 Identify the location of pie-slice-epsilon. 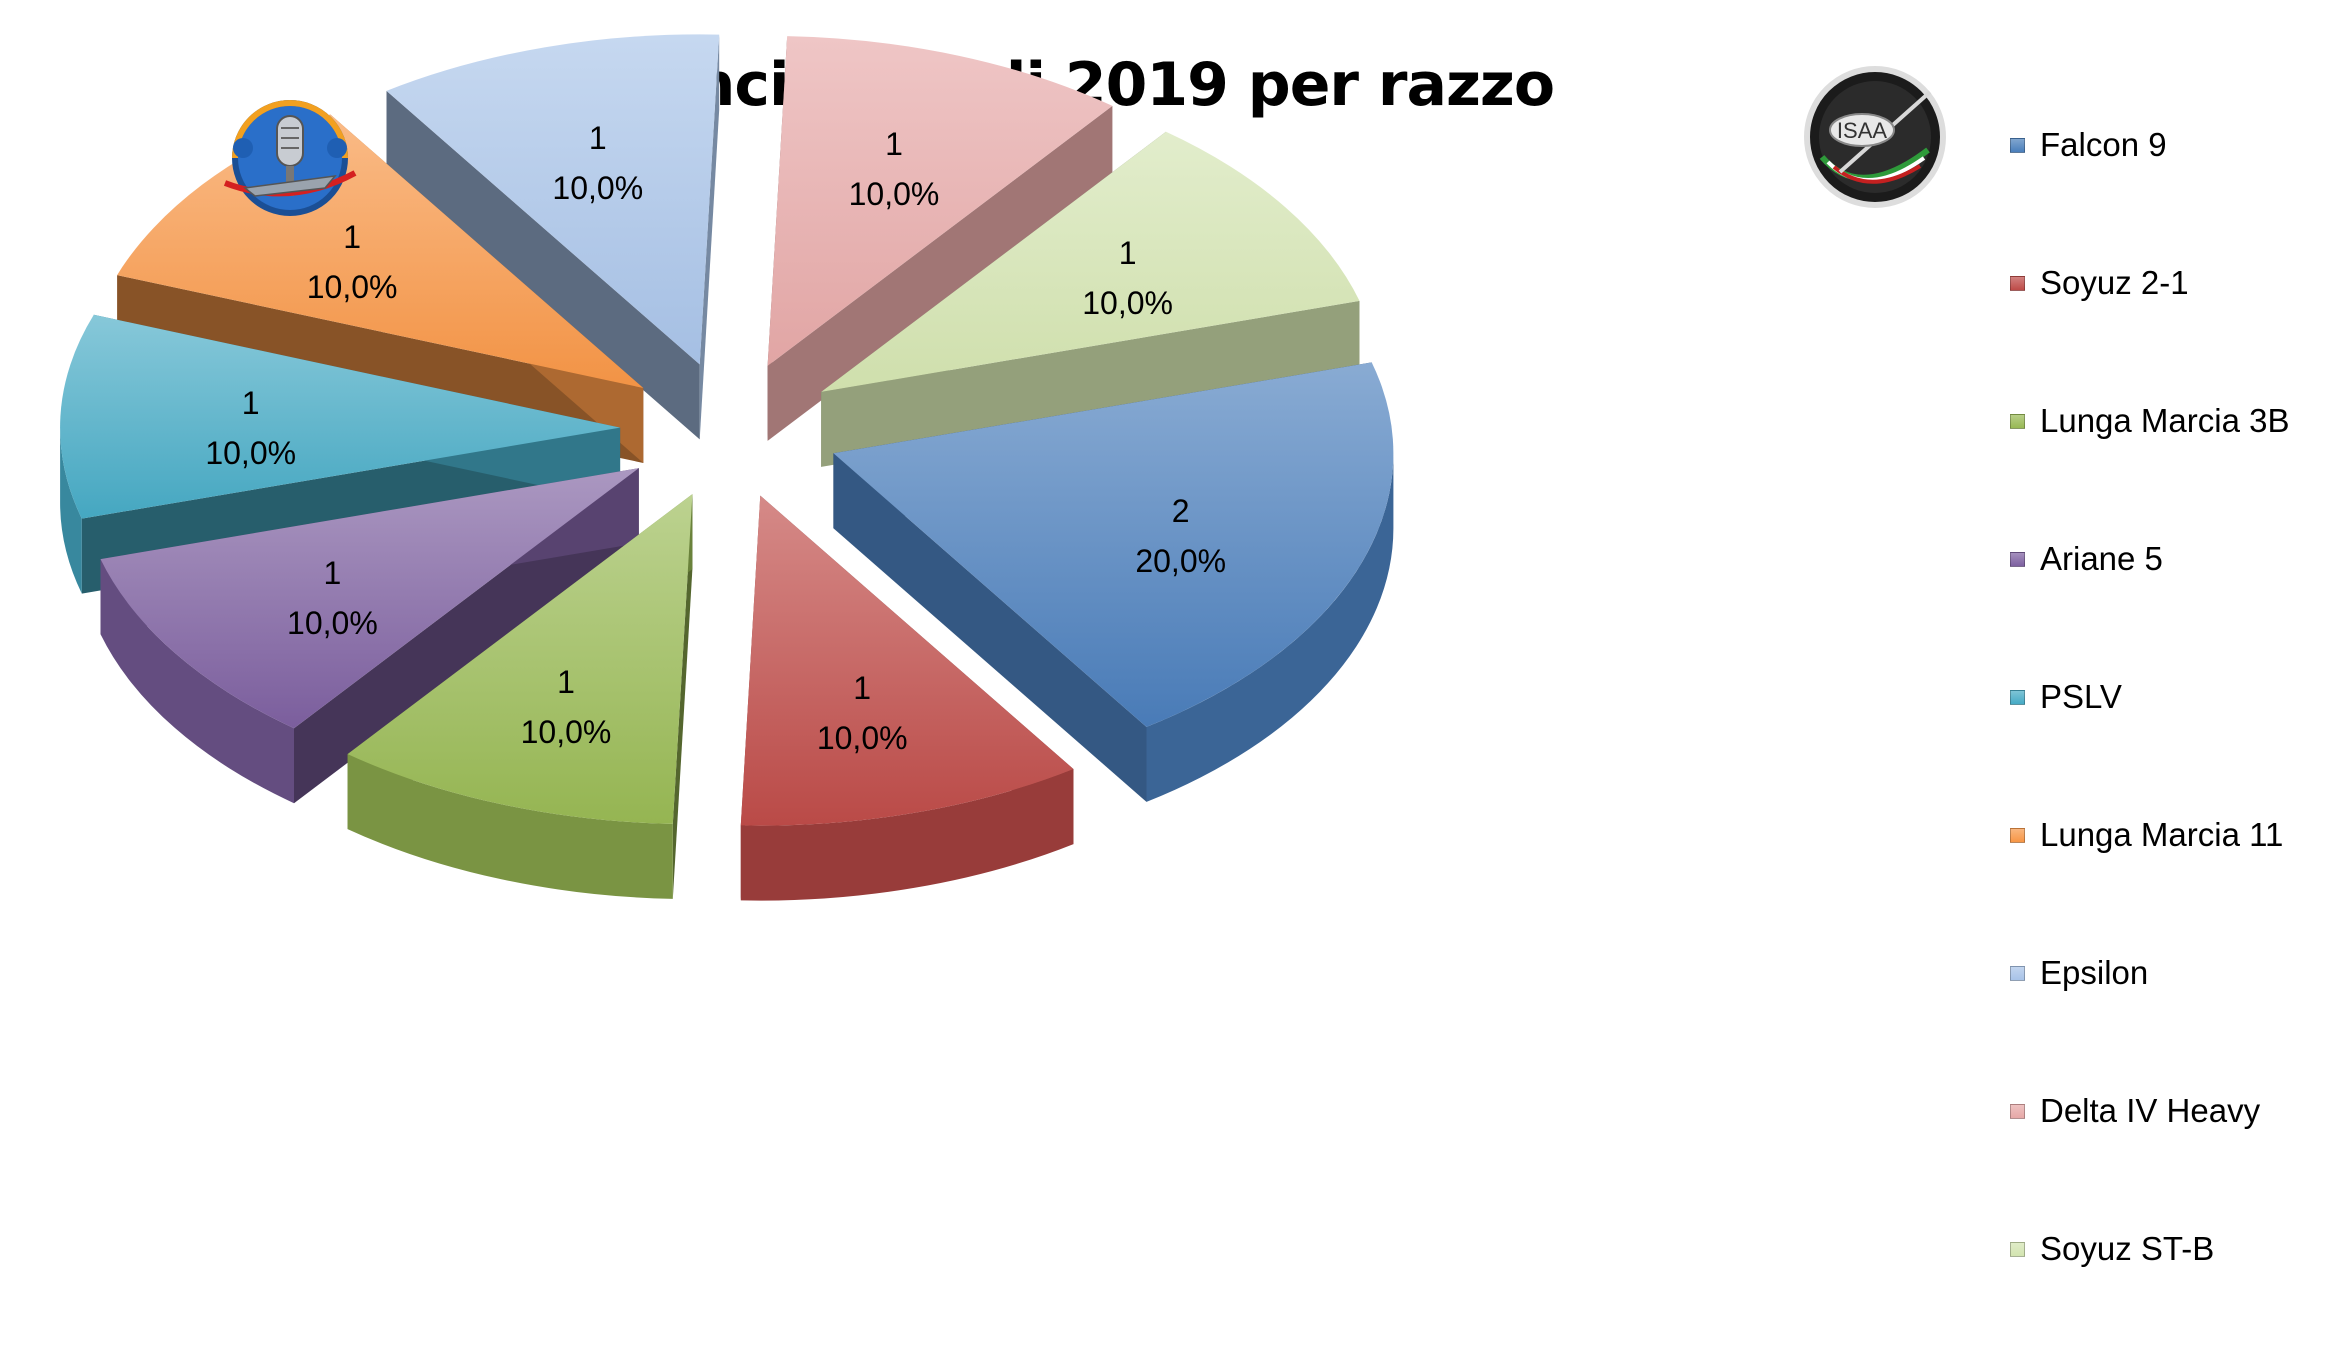
(553, 237).